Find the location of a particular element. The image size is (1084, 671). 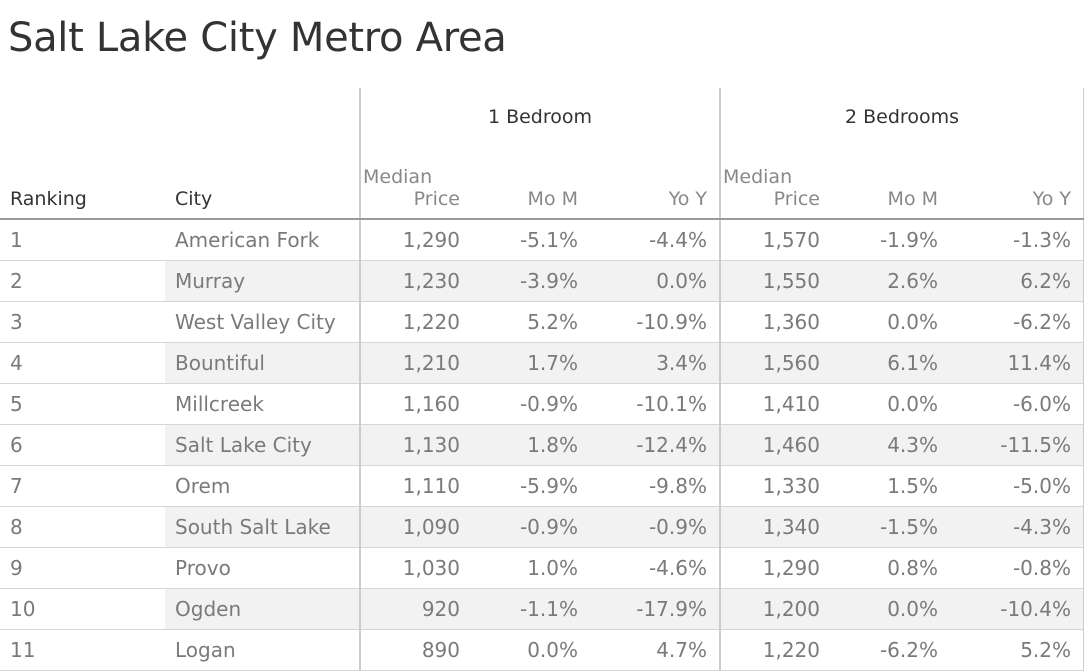

cell-1br-mom: 1.8% is located at coordinates (531, 445).